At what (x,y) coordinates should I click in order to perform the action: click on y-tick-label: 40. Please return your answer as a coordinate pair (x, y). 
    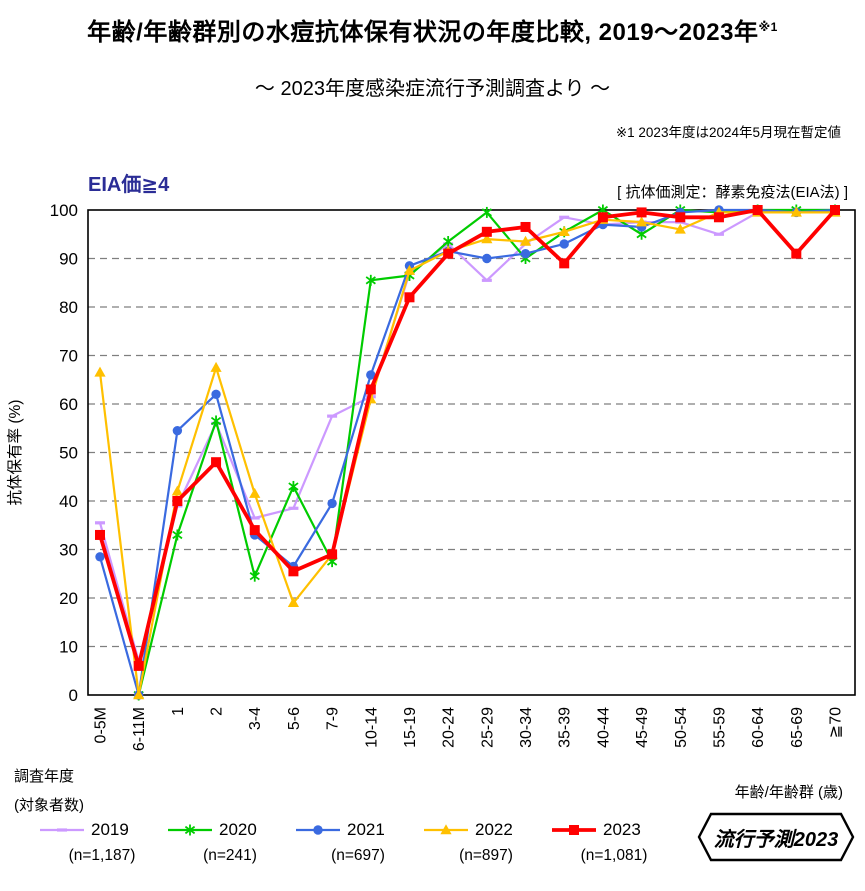
    Looking at the image, I should click on (68, 501).